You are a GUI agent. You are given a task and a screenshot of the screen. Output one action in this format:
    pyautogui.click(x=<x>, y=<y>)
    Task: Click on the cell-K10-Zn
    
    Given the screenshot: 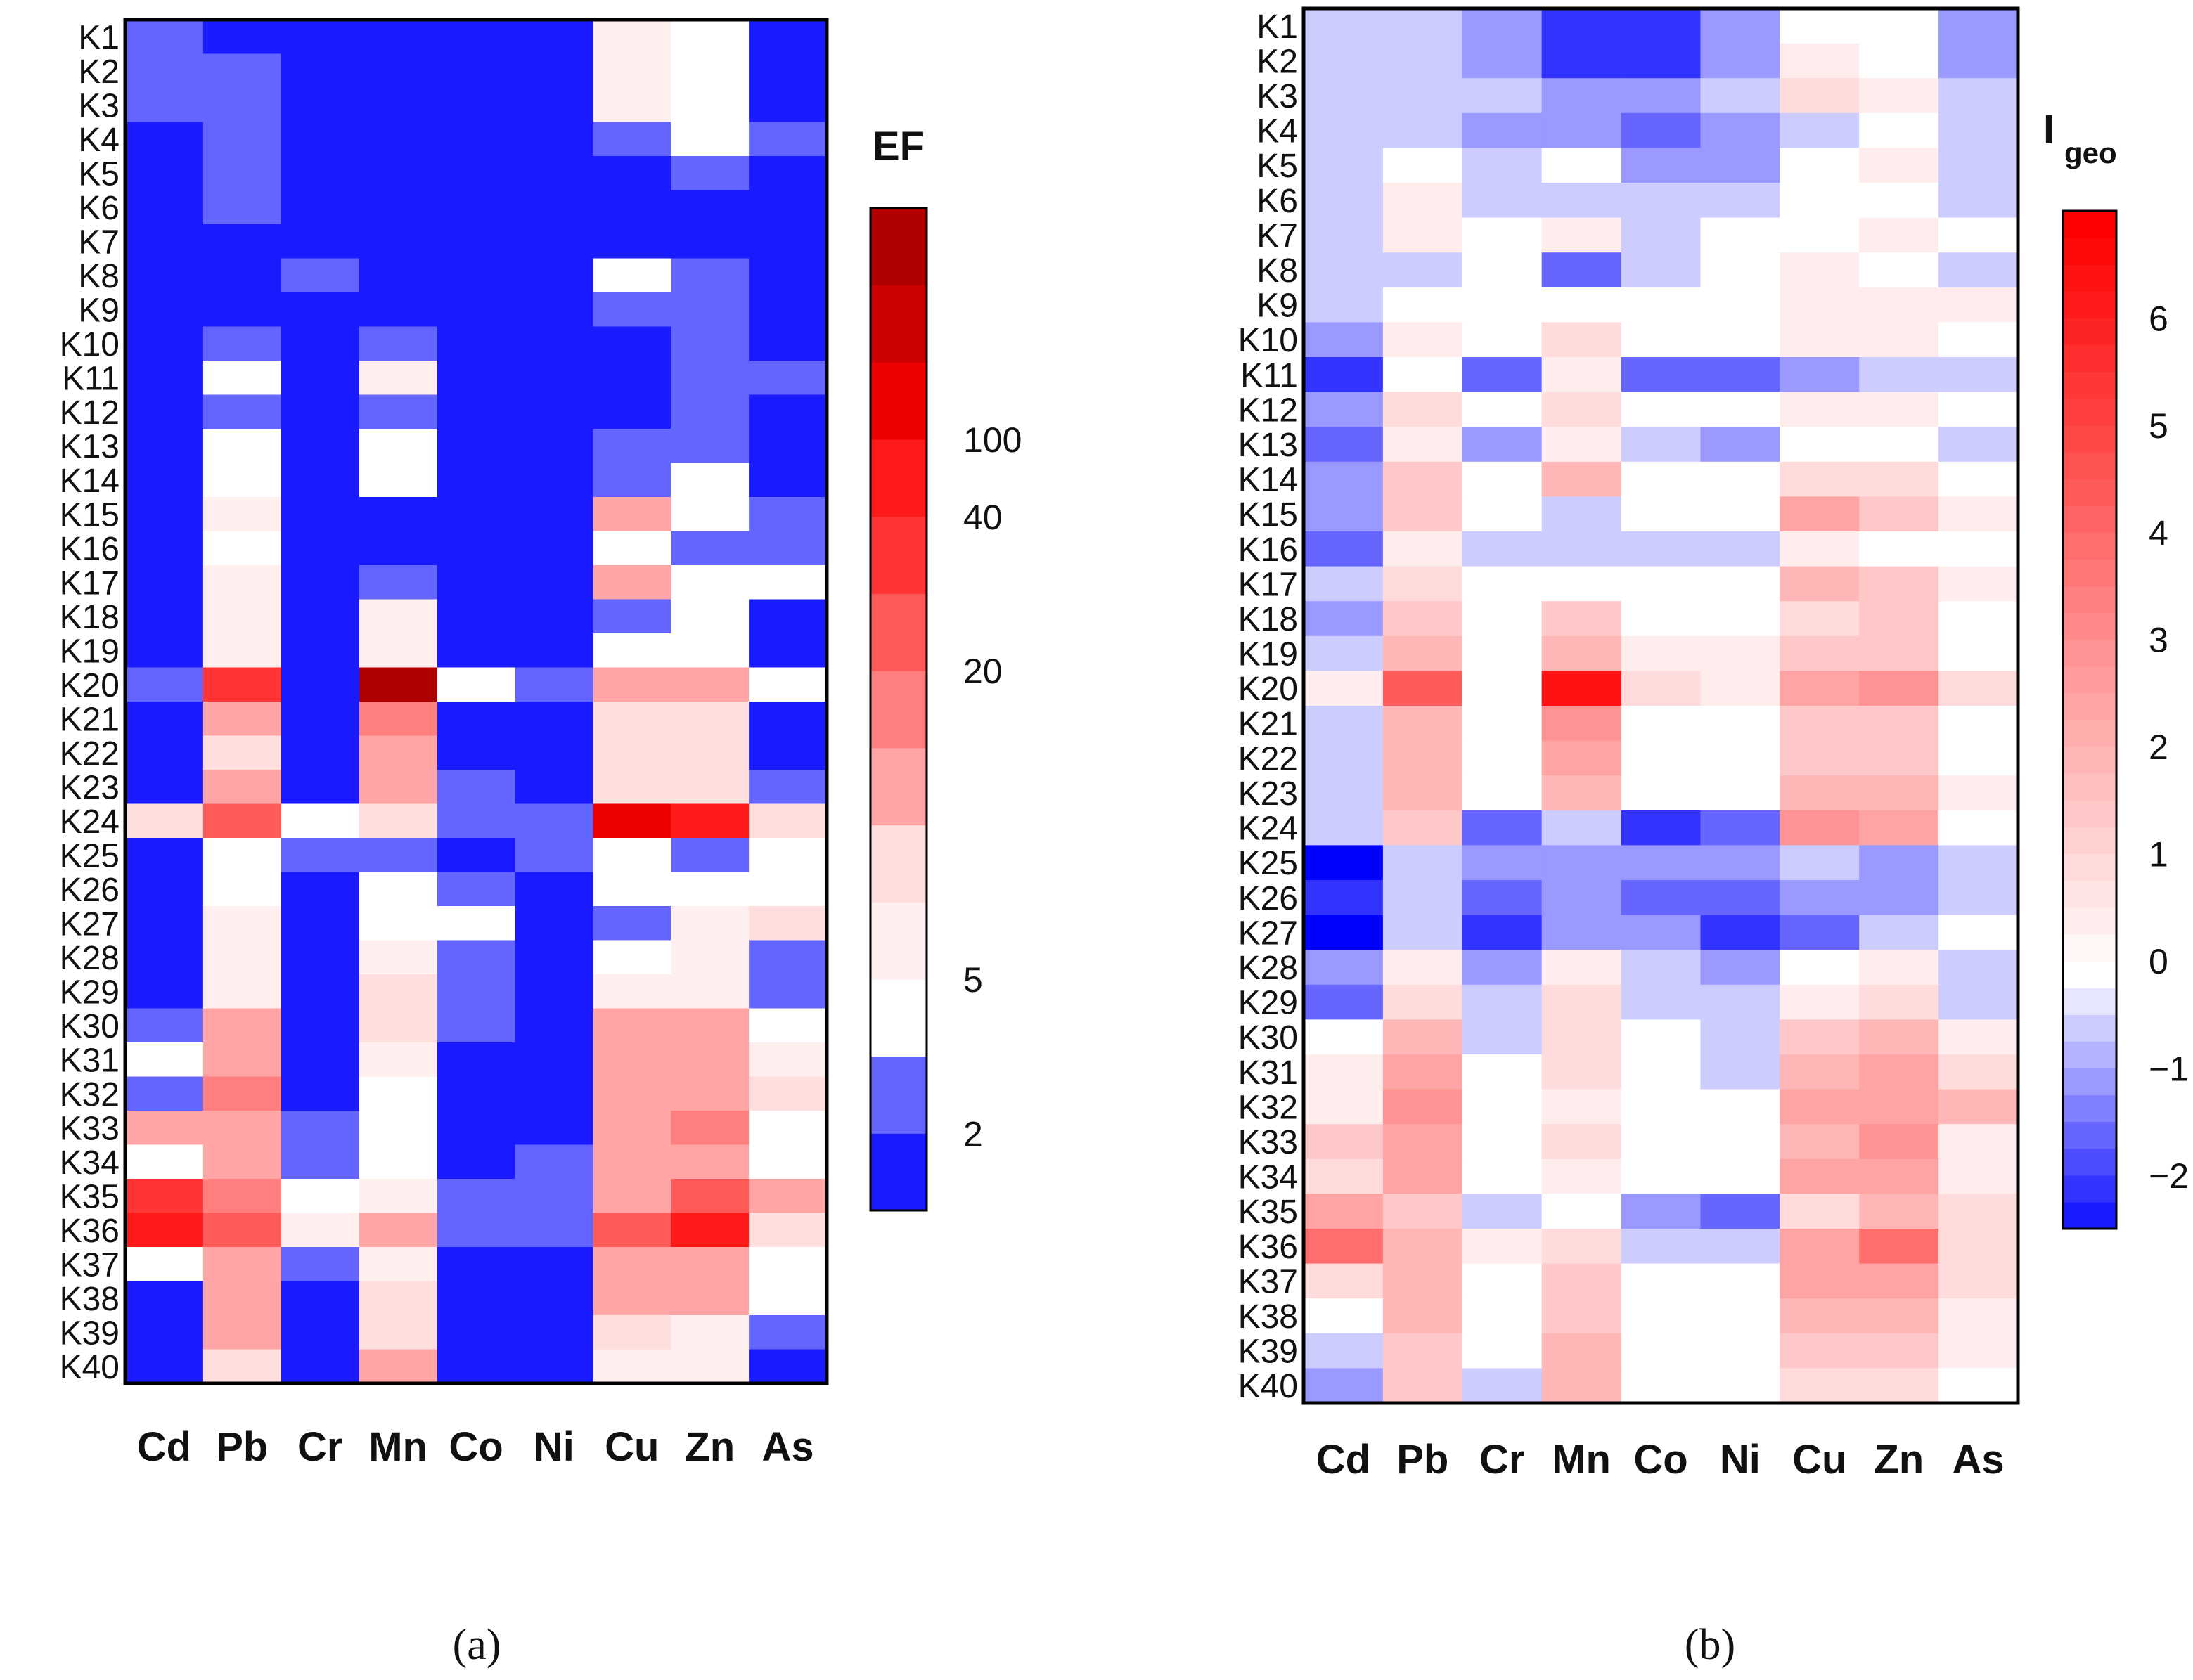 What is the action you would take?
    pyautogui.click(x=710, y=343)
    